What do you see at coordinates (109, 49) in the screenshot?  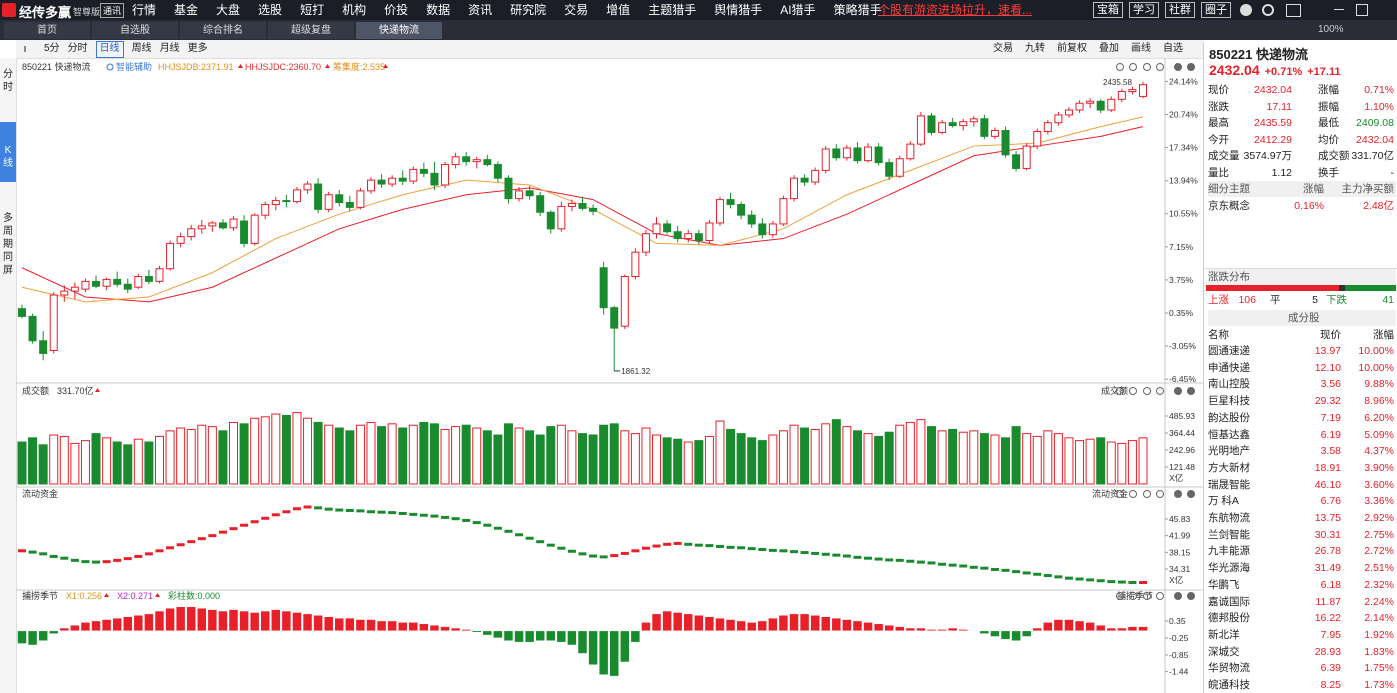 I see `period-button: 日线` at bounding box center [109, 49].